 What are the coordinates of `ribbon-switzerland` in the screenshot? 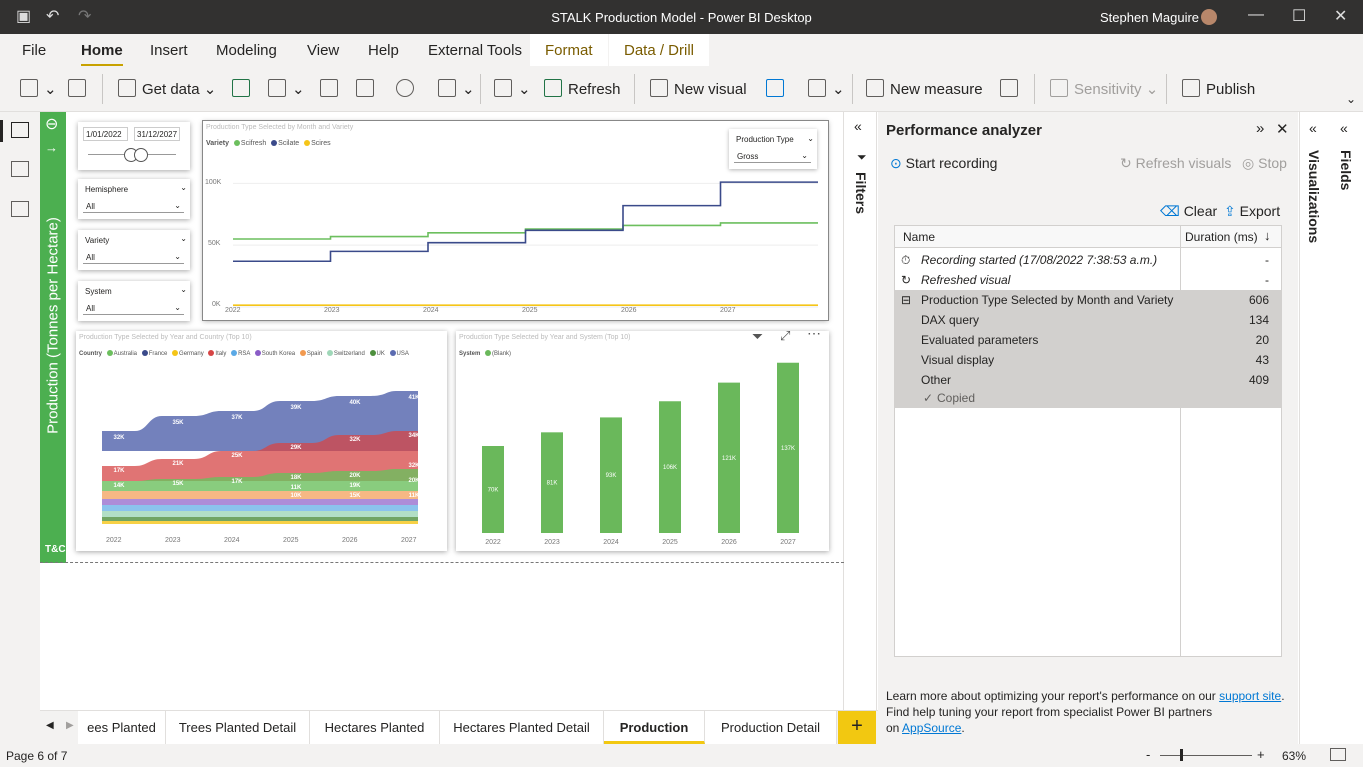 It's located at (260, 514).